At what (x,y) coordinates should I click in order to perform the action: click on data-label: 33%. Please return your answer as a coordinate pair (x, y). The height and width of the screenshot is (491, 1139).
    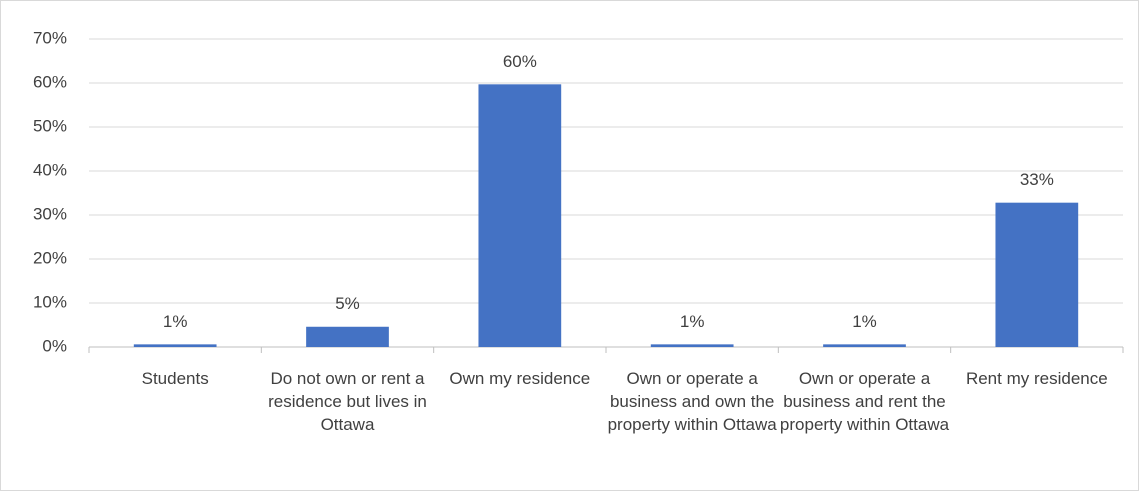
    Looking at the image, I should click on (1037, 179).